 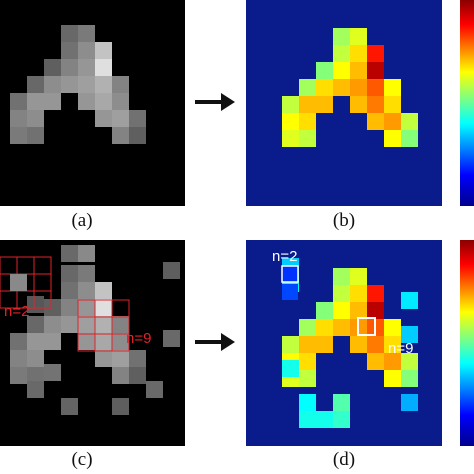 What do you see at coordinates (82, 220) in the screenshot?
I see `caption-a: (a)` at bounding box center [82, 220].